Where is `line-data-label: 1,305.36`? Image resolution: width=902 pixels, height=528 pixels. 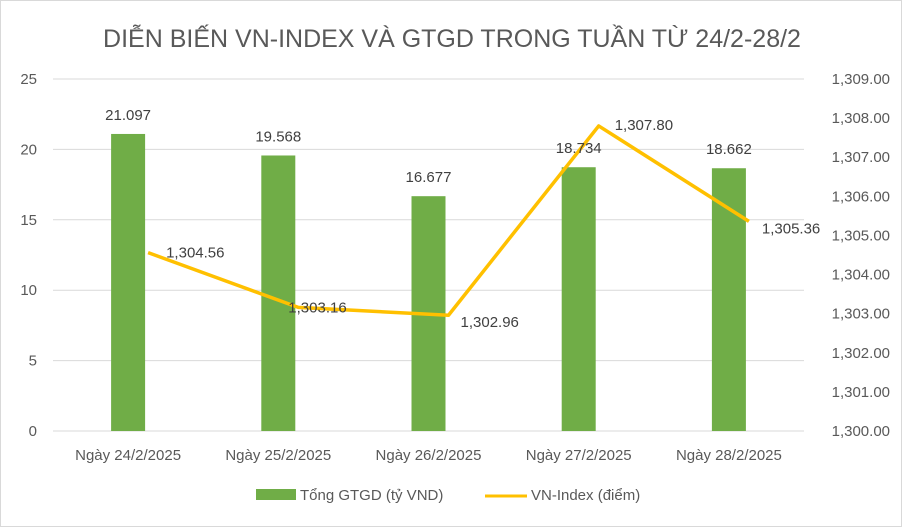 line-data-label: 1,305.36 is located at coordinates (791, 228).